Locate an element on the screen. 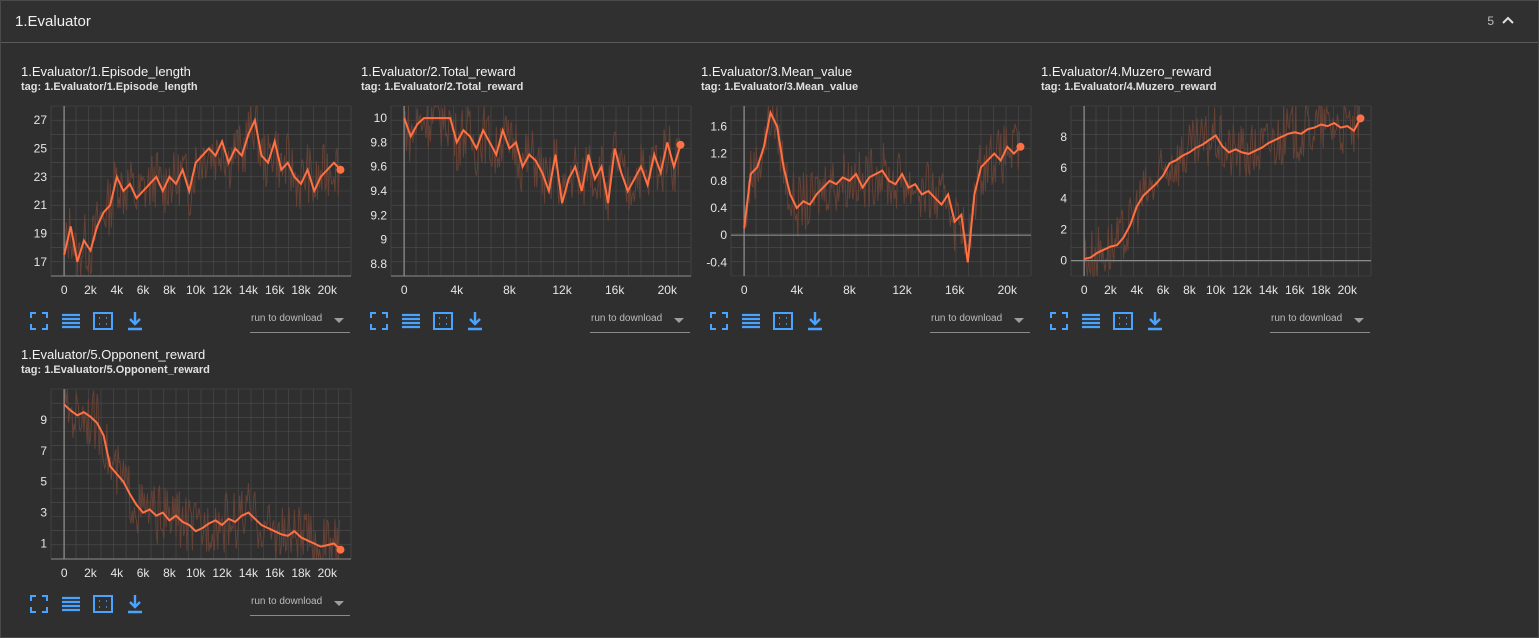 The height and width of the screenshot is (638, 1539). y-tick-label: 9.8 is located at coordinates (378, 142).